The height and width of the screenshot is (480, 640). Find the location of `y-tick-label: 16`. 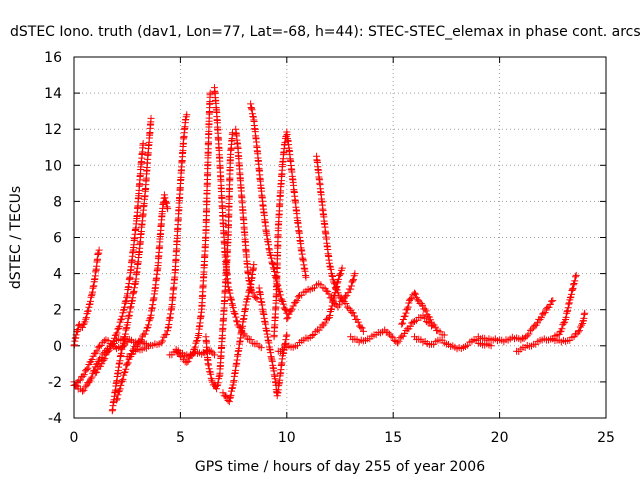

y-tick-label: 16 is located at coordinates (53, 58).